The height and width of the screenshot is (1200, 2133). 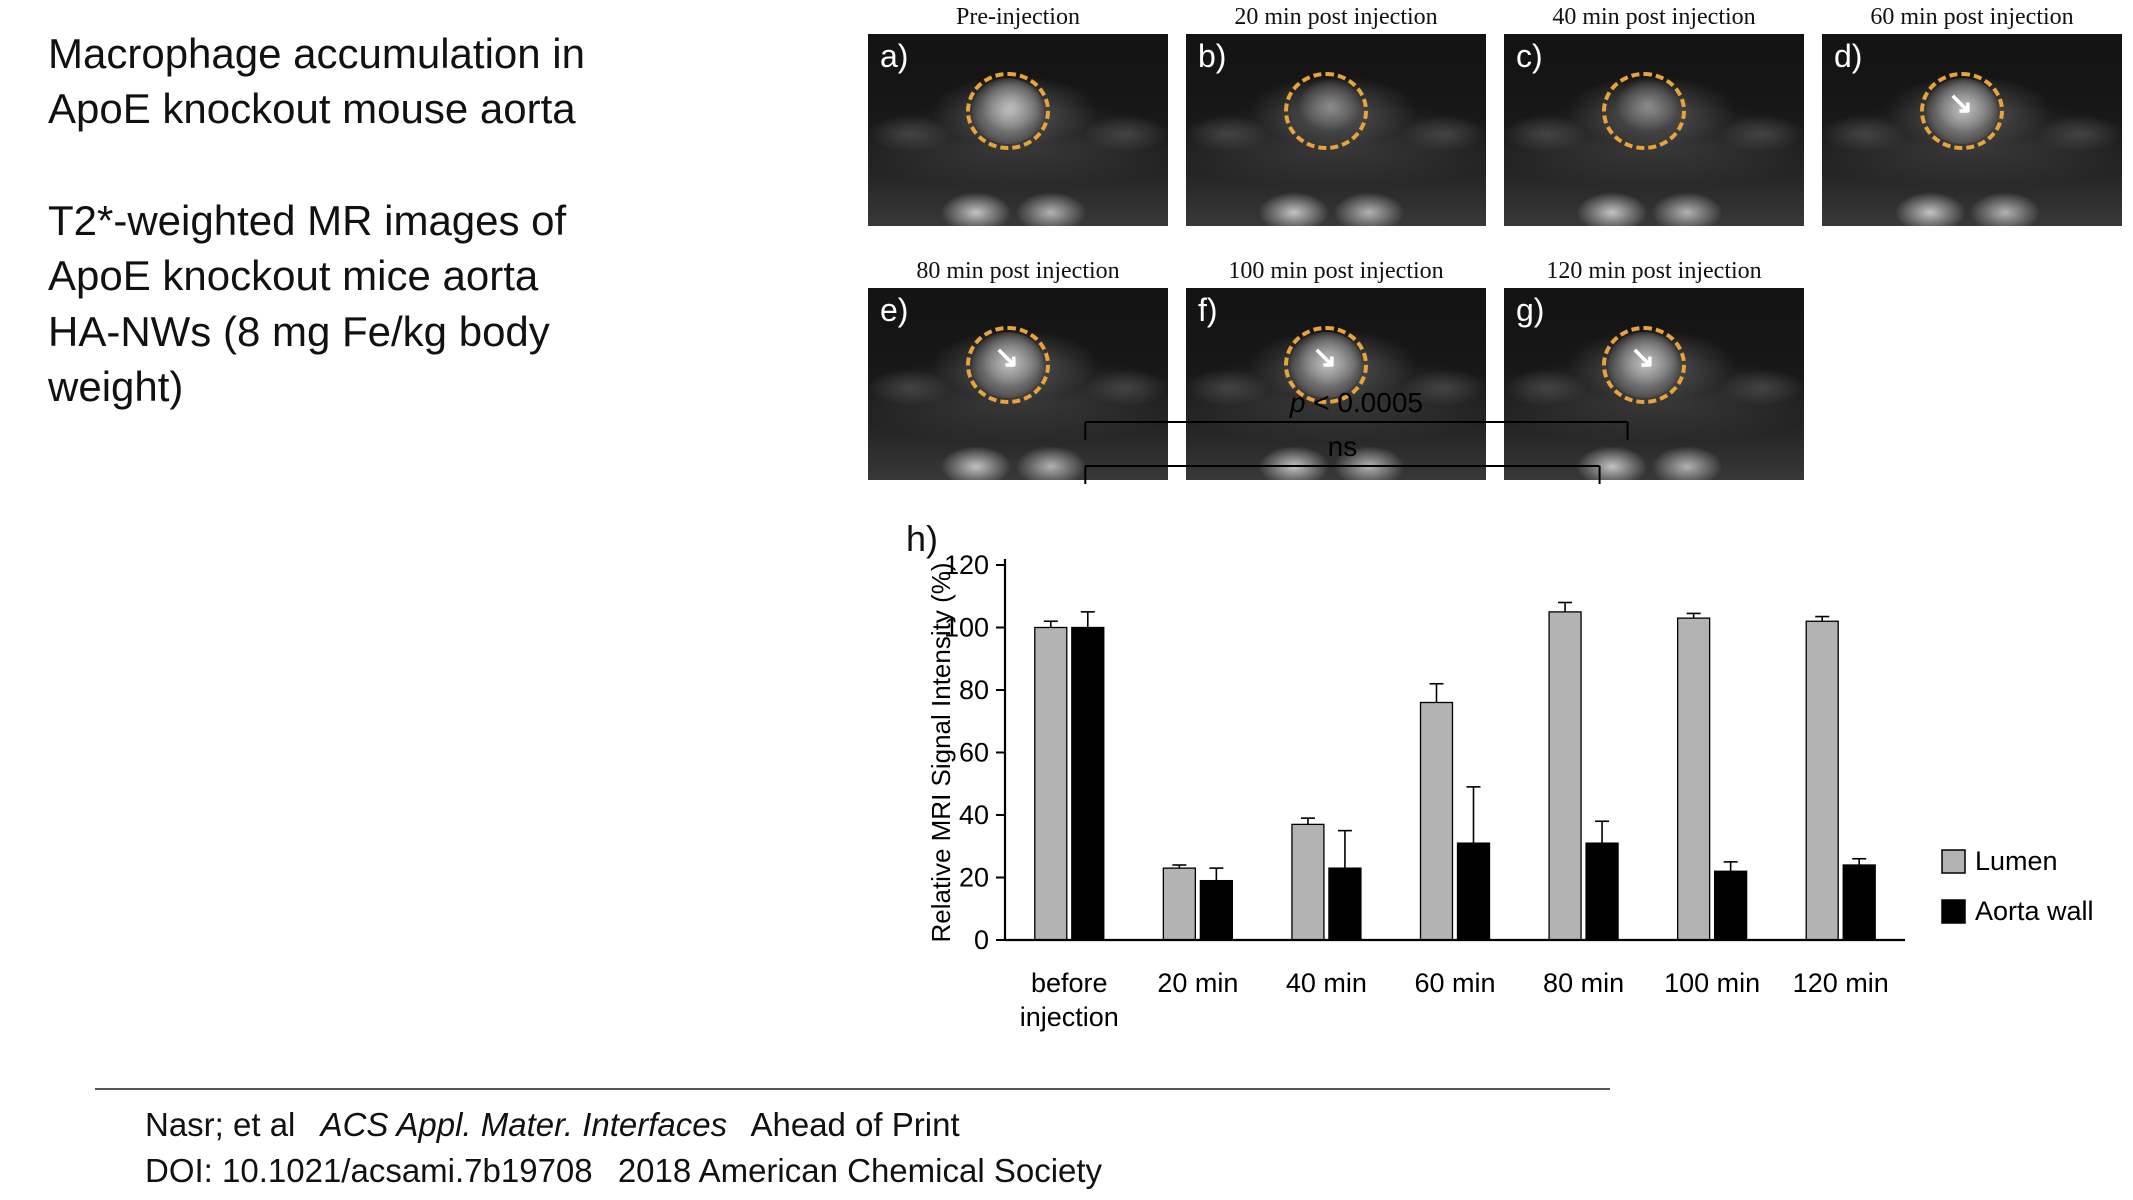 I want to click on mri-panel-label: c), so click(x=1529, y=56).